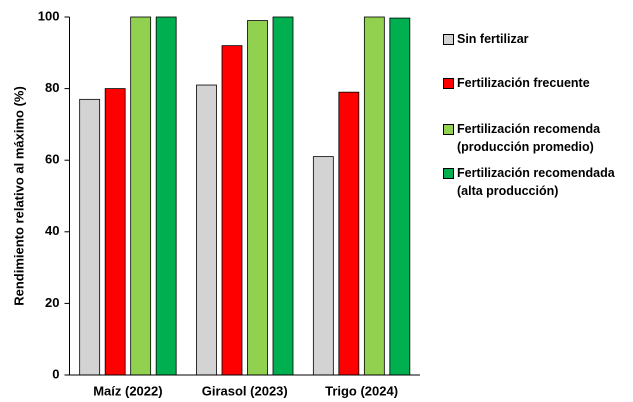 Image resolution: width=633 pixels, height=402 pixels. What do you see at coordinates (55, 373) in the screenshot?
I see `y-tick-label: 0` at bounding box center [55, 373].